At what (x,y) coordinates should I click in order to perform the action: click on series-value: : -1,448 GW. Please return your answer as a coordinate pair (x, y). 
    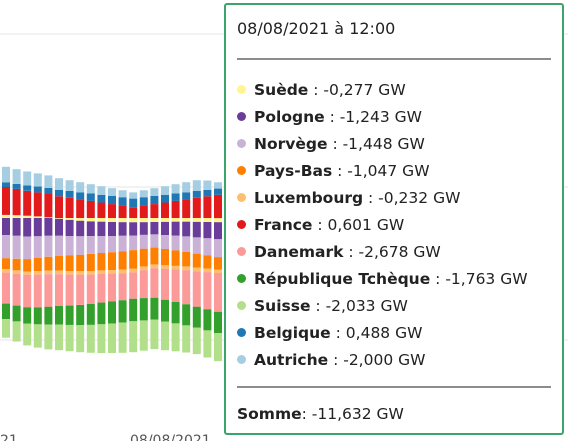
    Looking at the image, I should click on (378, 143).